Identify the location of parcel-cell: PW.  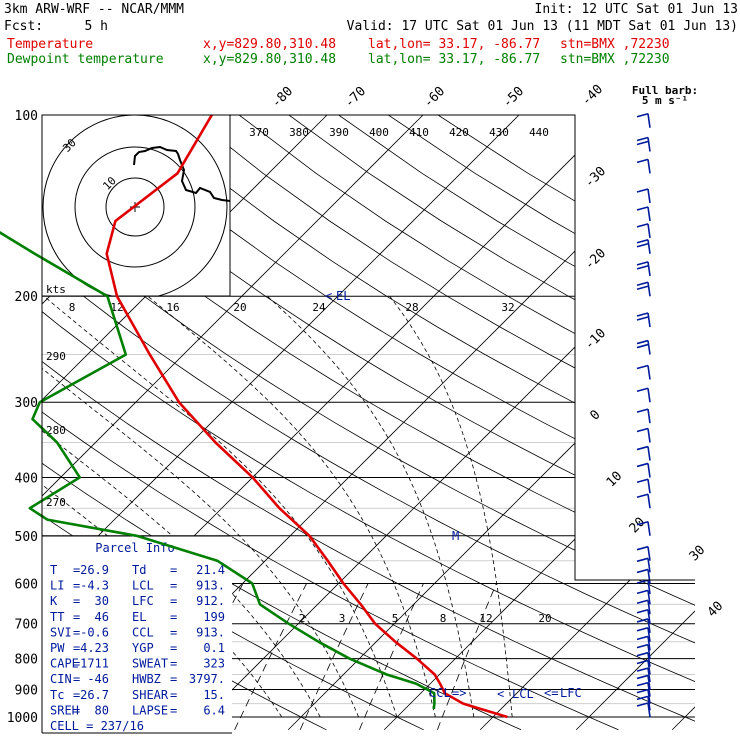
(57, 648).